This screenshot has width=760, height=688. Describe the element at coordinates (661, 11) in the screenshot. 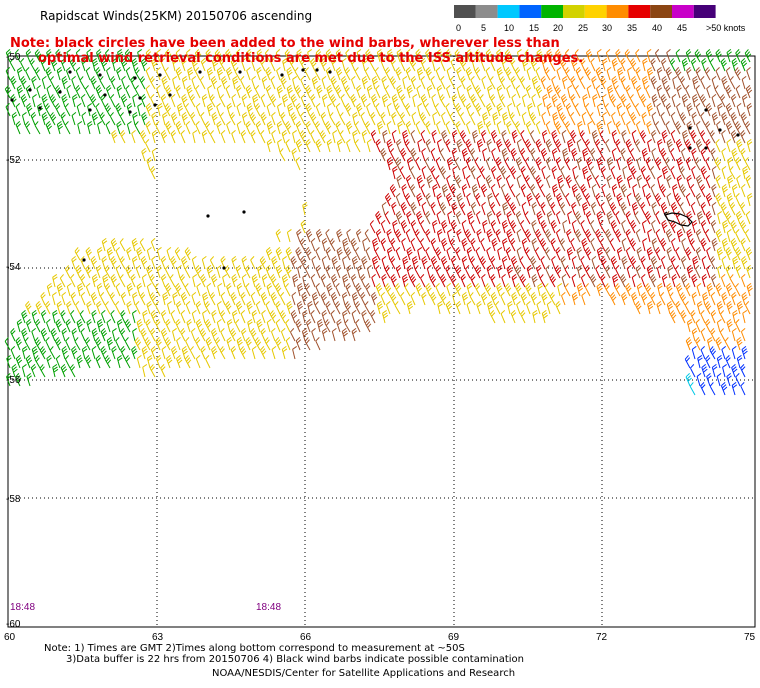

I see `legend-swatch` at that location.